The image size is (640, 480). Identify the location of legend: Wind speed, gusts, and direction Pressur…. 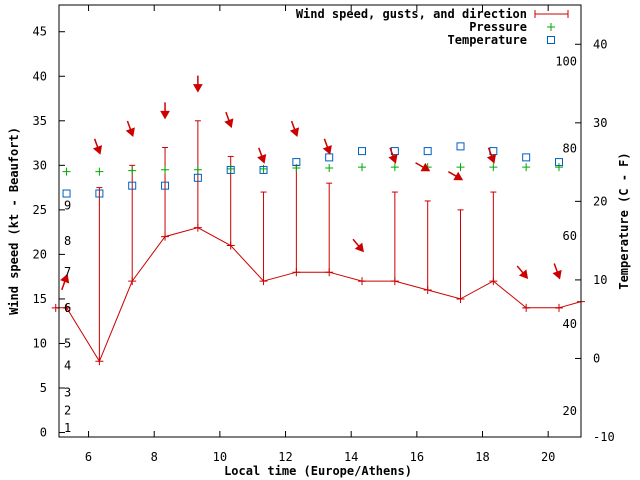
(432, 27).